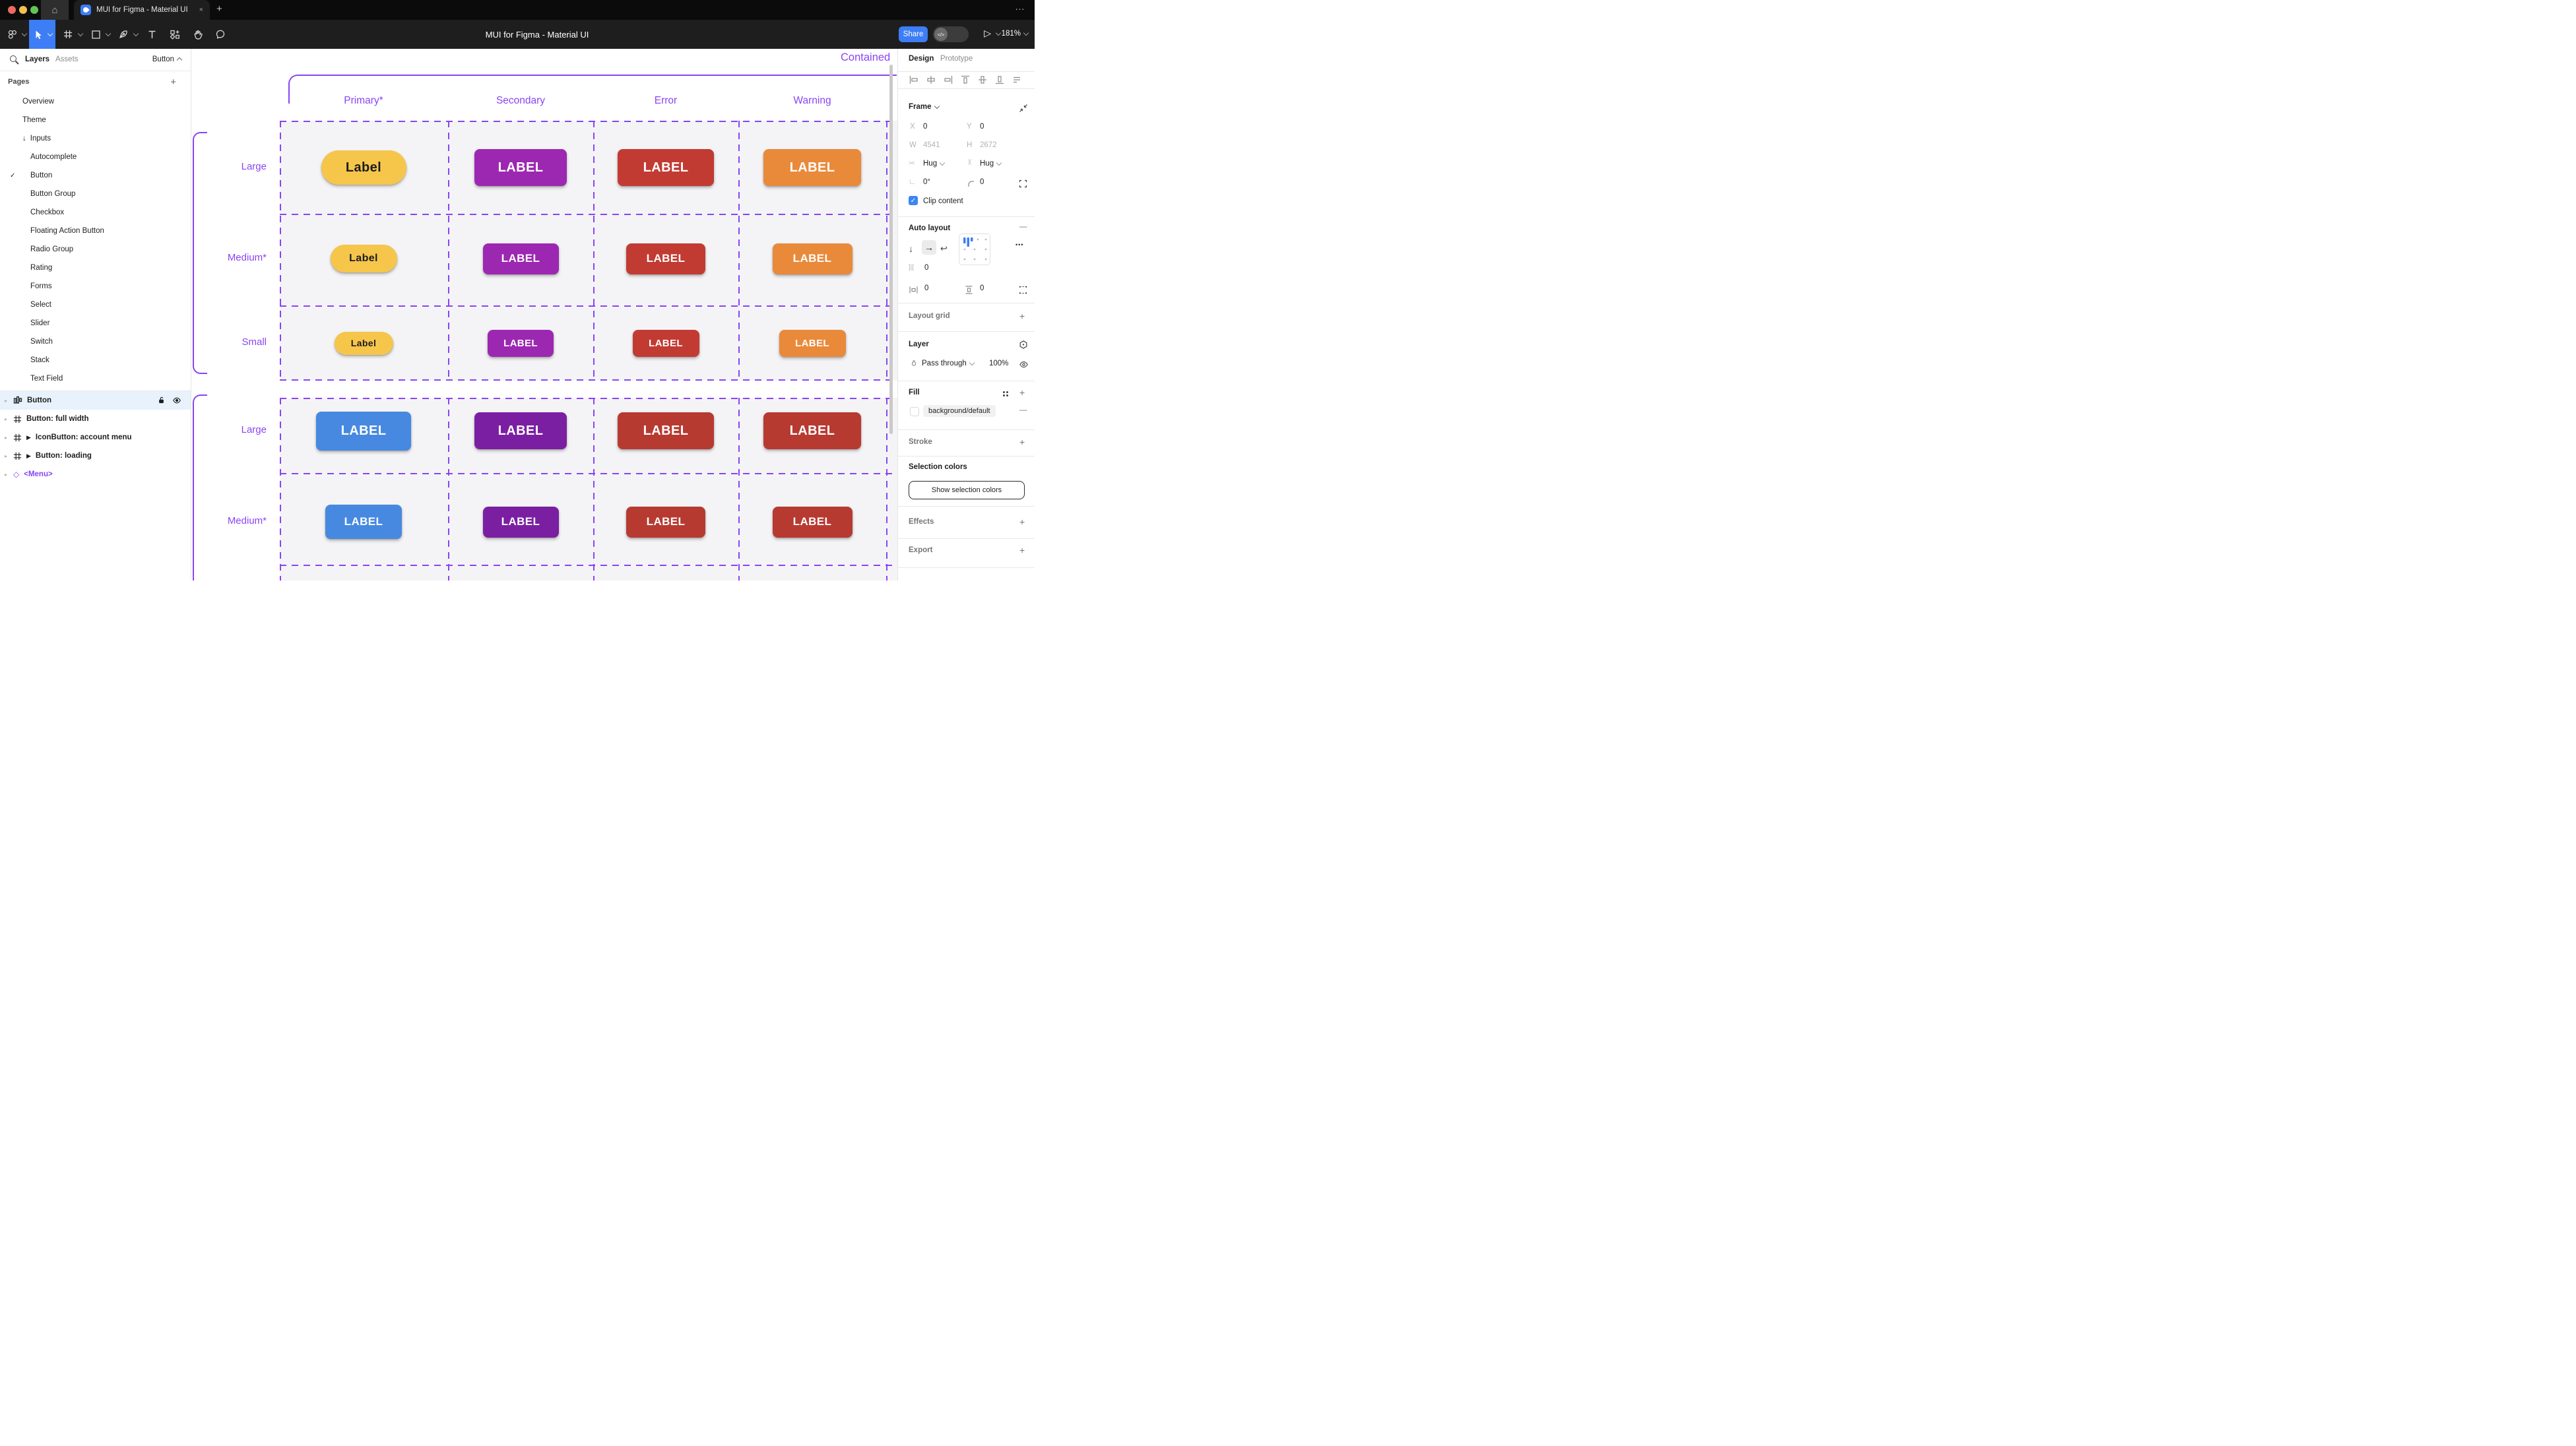 The width and height of the screenshot is (2576, 1446). What do you see at coordinates (34, 10) in the screenshot?
I see `mac-zoom-button` at bounding box center [34, 10].